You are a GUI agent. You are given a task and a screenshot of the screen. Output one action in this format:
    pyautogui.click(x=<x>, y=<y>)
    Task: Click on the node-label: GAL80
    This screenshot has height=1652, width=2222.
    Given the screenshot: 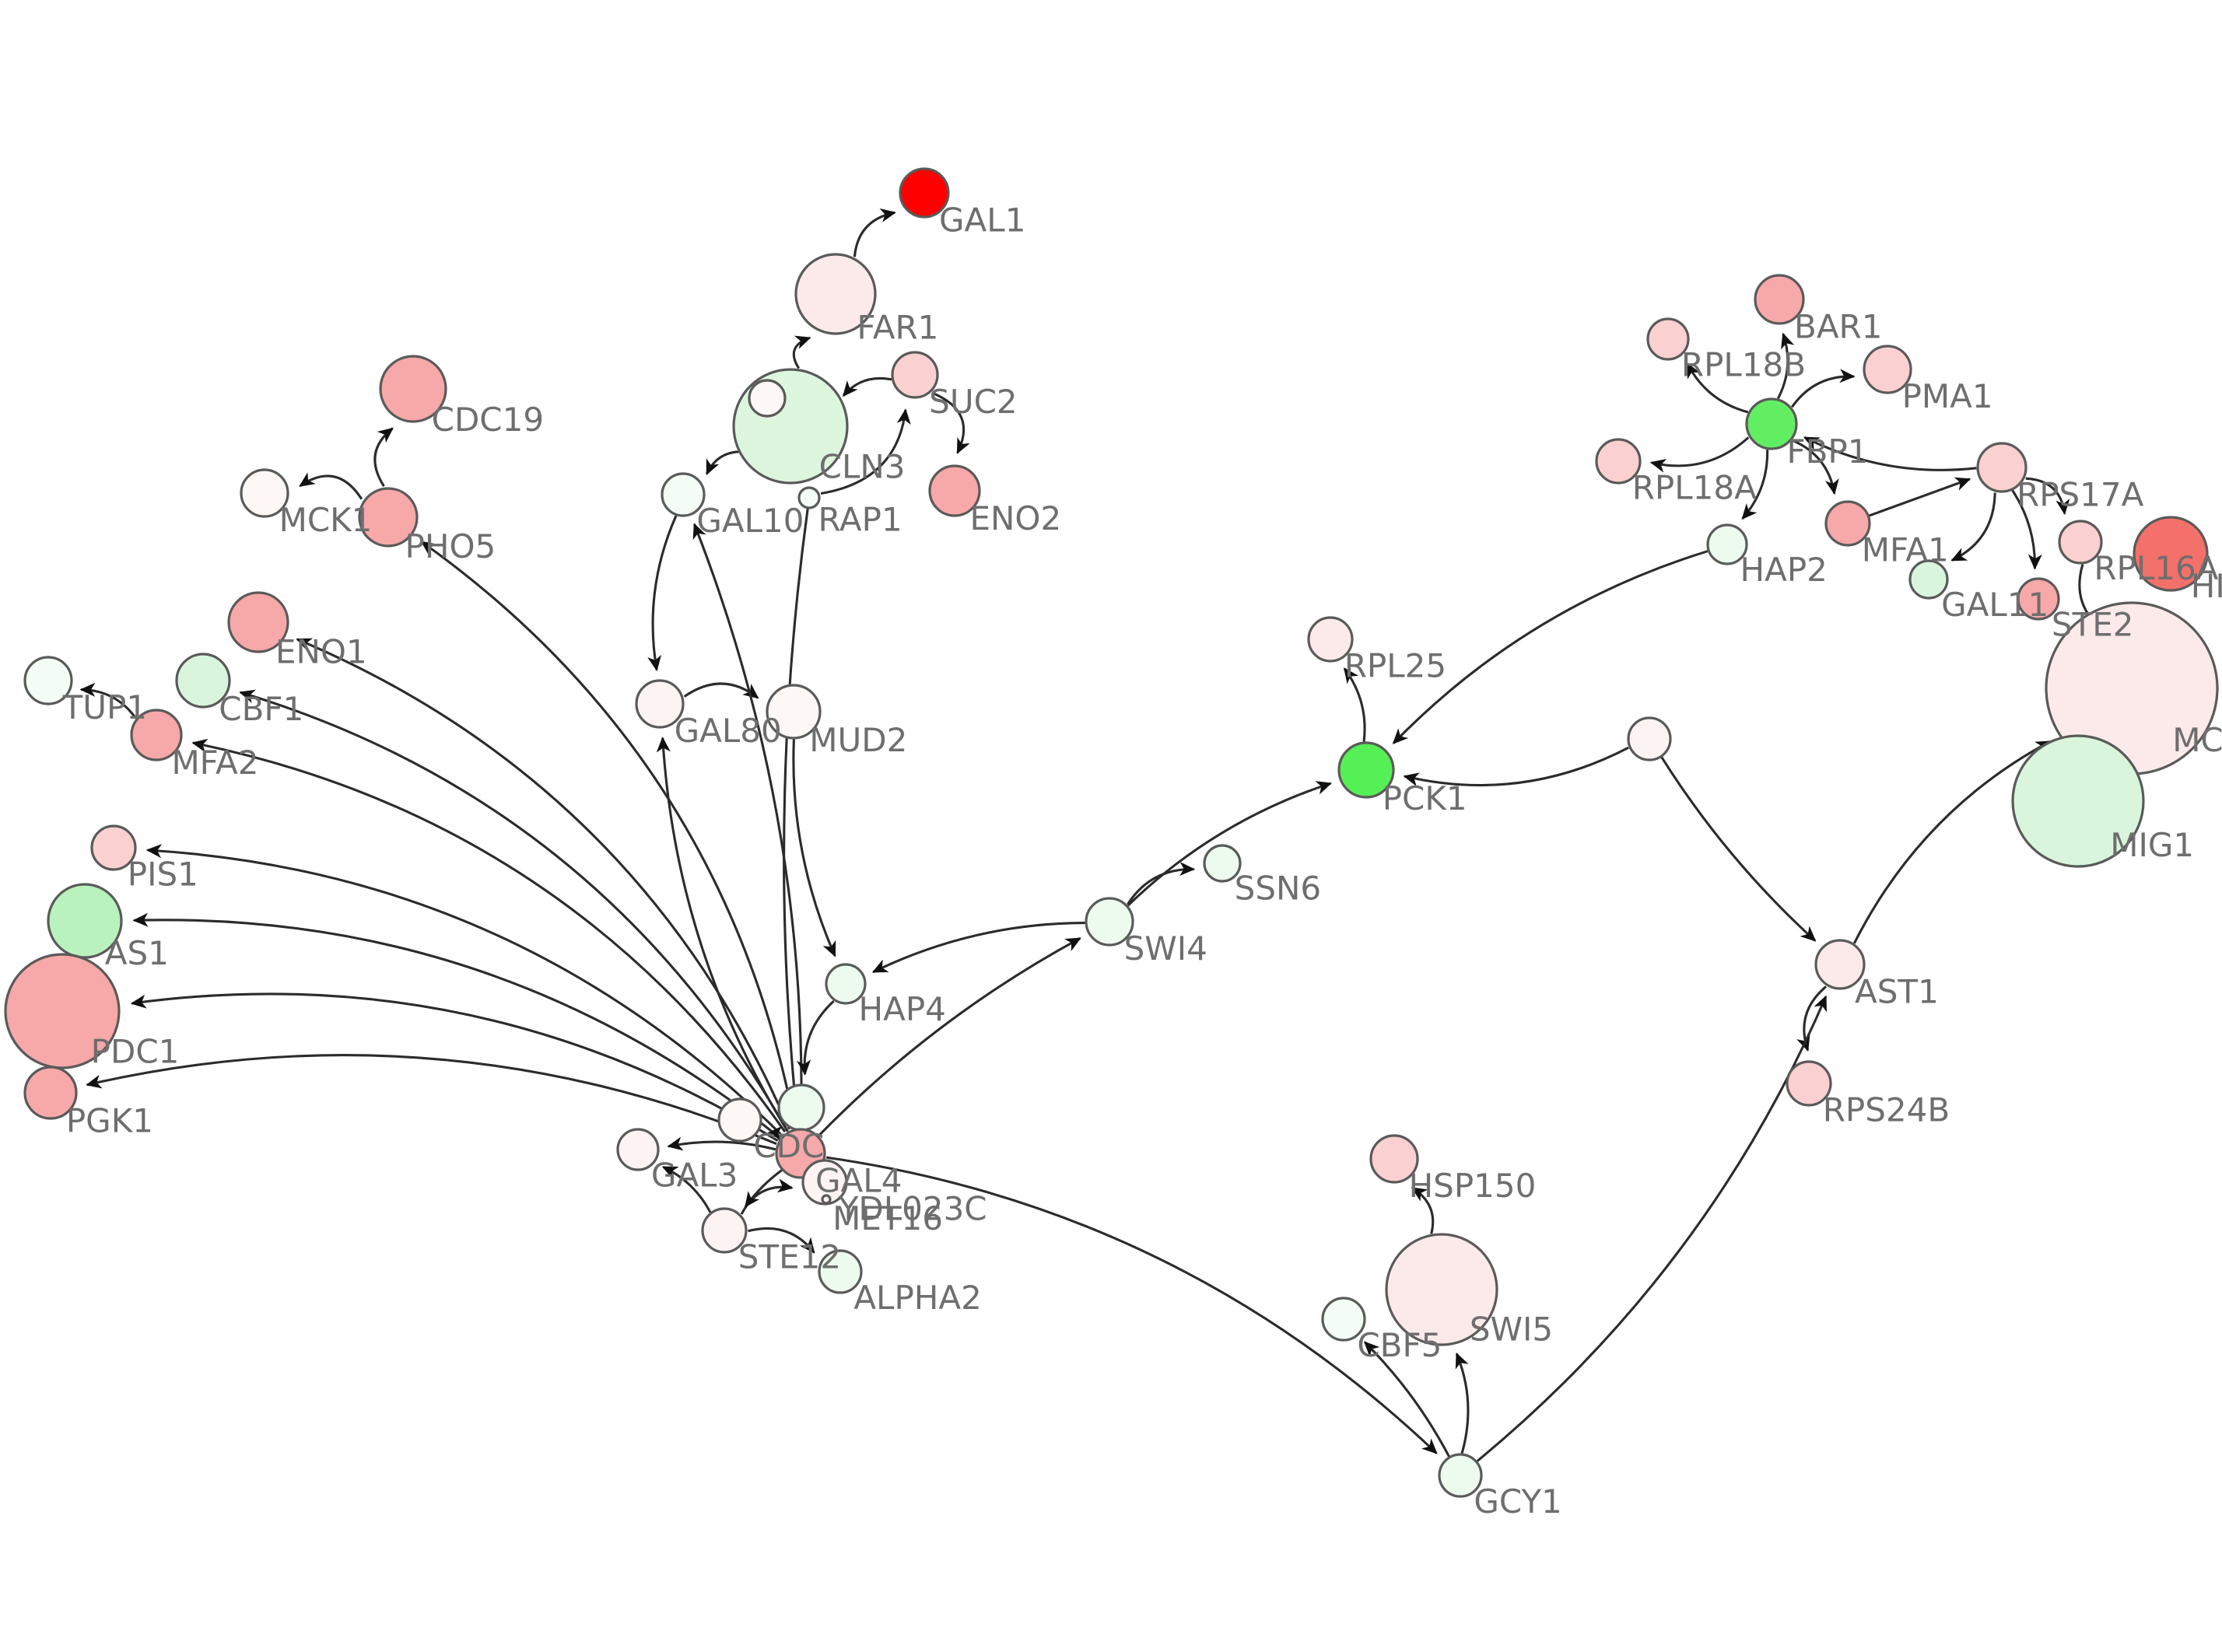 What is the action you would take?
    pyautogui.click(x=728, y=731)
    